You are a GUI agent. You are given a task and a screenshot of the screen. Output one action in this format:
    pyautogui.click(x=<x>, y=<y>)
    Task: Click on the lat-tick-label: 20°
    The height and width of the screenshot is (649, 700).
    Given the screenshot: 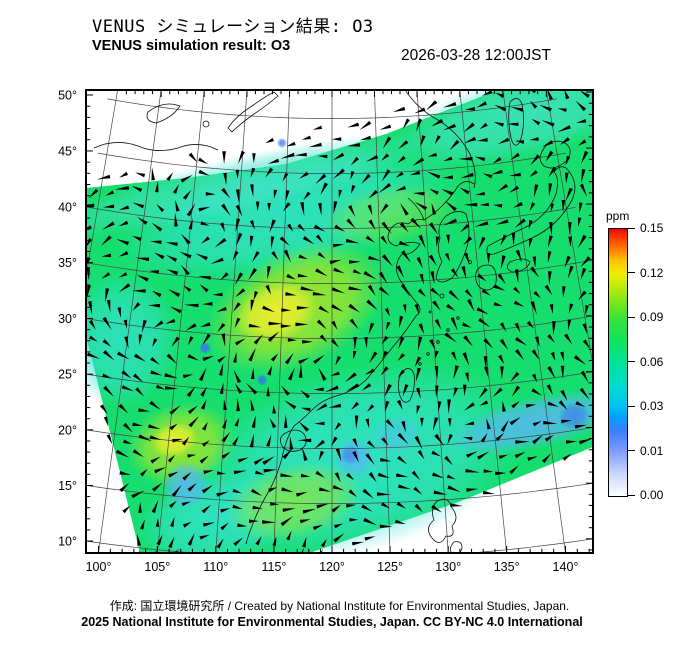 What is the action you would take?
    pyautogui.click(x=67, y=430)
    